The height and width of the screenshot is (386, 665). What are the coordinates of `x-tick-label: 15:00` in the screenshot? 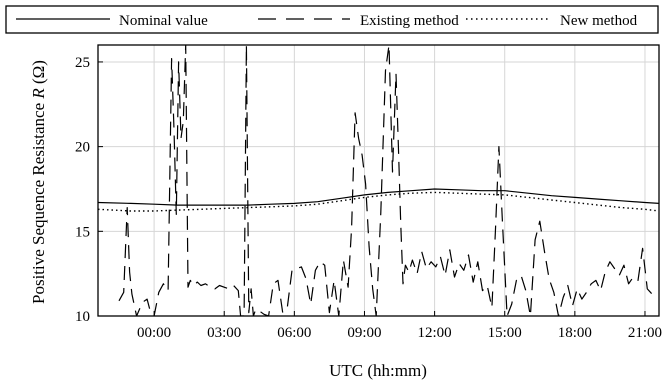 It's located at (505, 333).